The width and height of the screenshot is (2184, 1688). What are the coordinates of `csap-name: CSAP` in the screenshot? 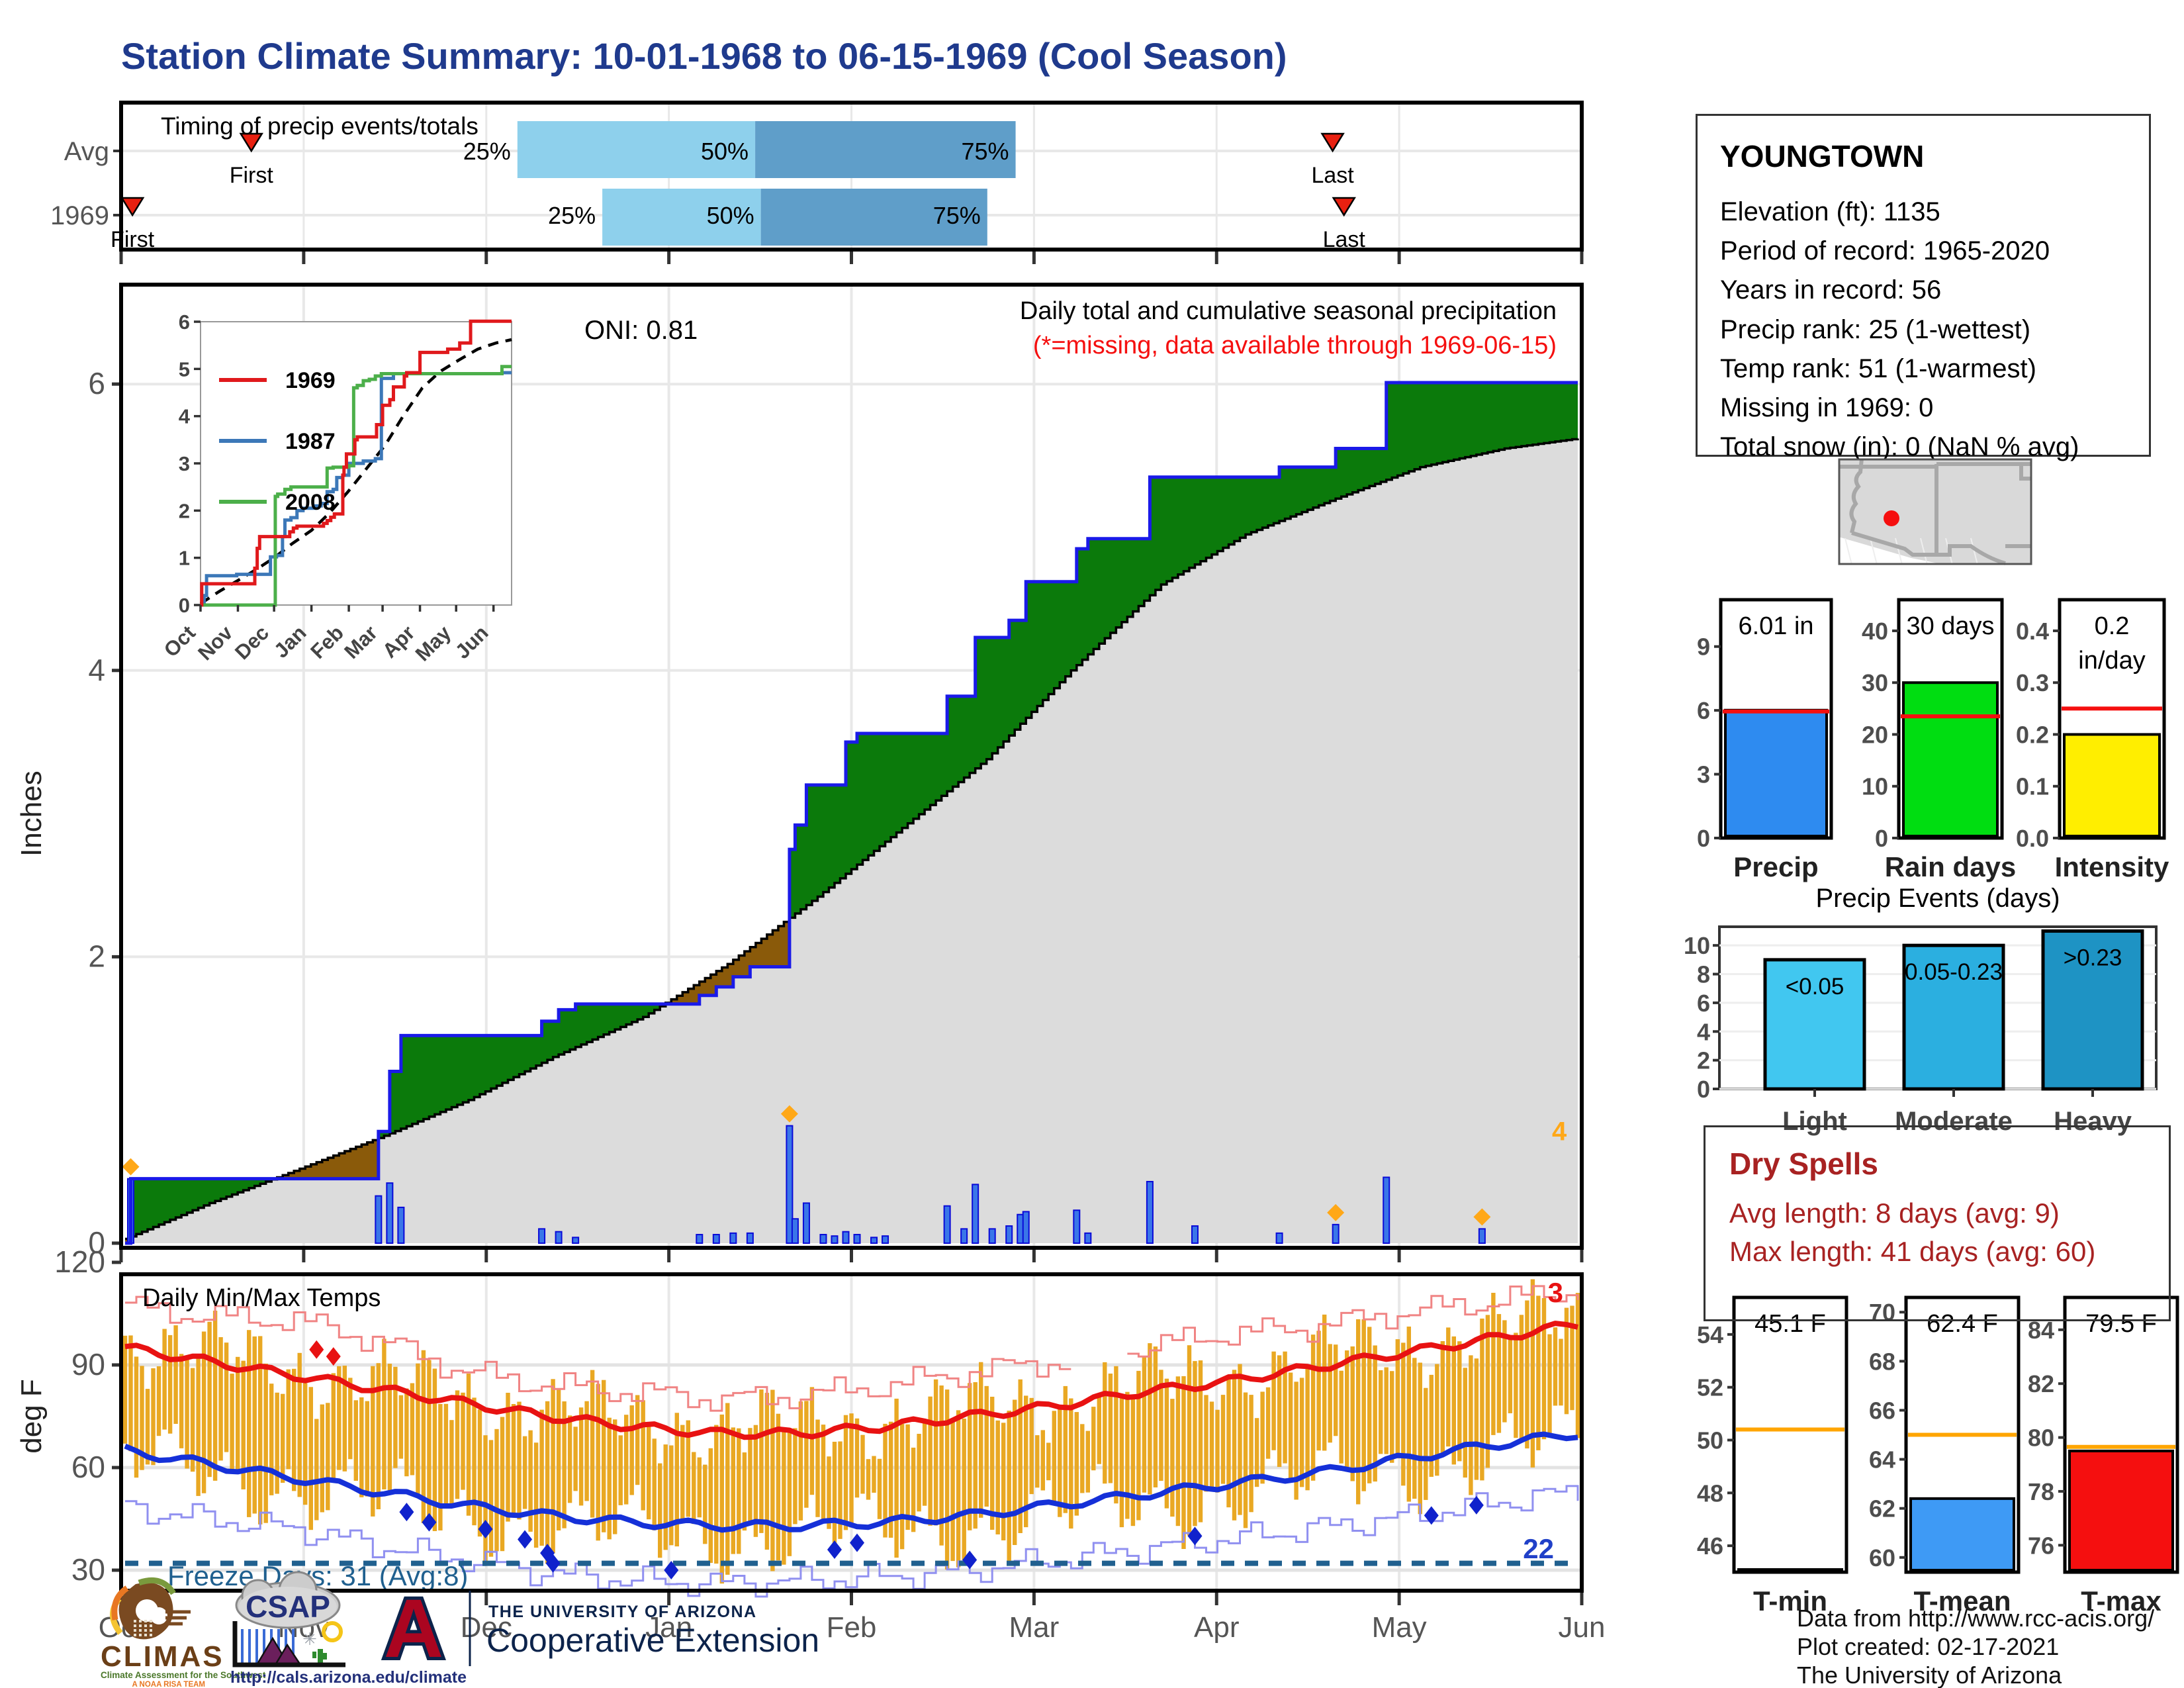 It's located at (288, 1606).